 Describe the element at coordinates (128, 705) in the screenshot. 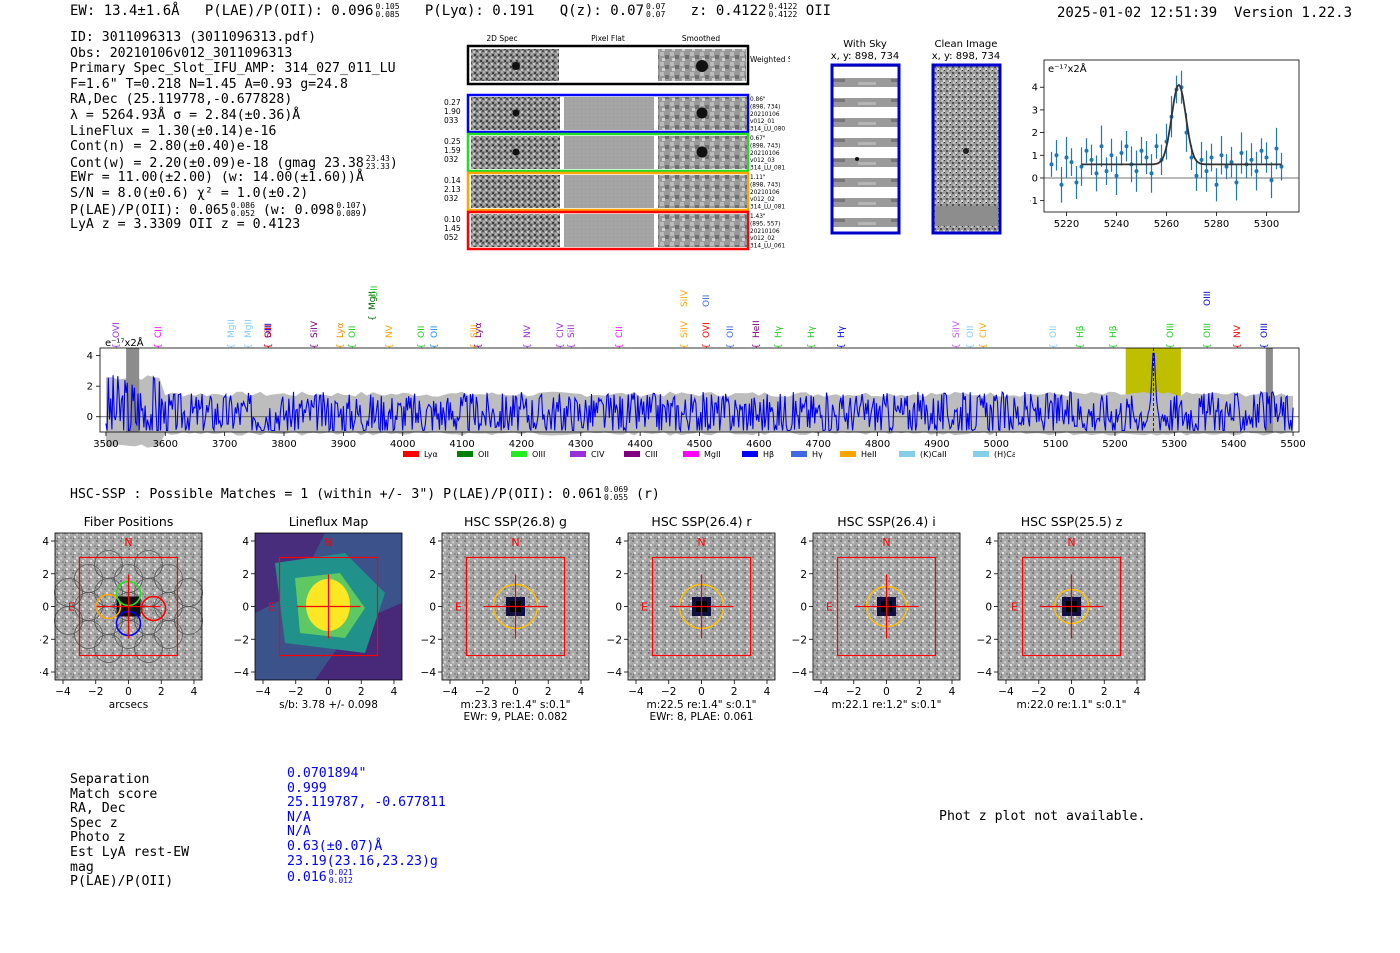

I see `cutout-caption-1: arcsecs` at that location.